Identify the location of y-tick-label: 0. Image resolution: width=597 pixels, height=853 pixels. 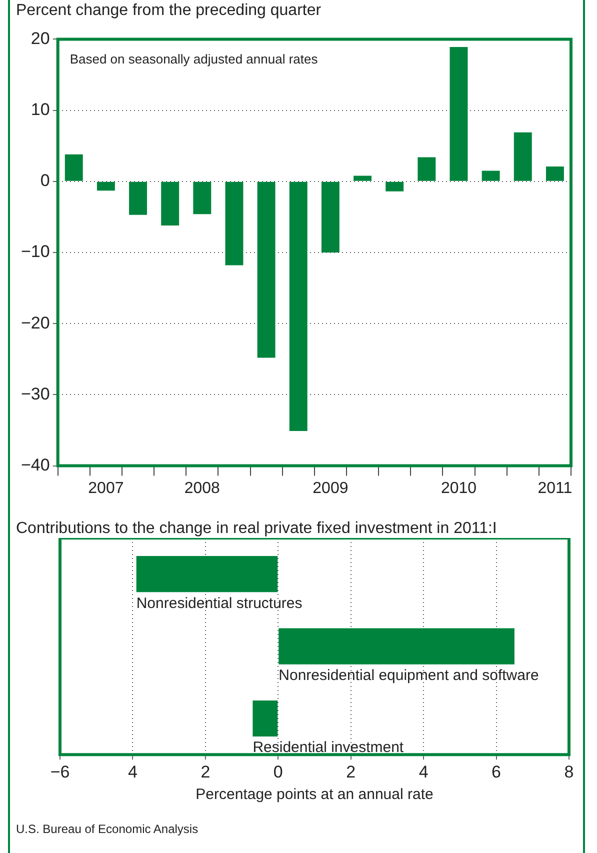
(45, 180).